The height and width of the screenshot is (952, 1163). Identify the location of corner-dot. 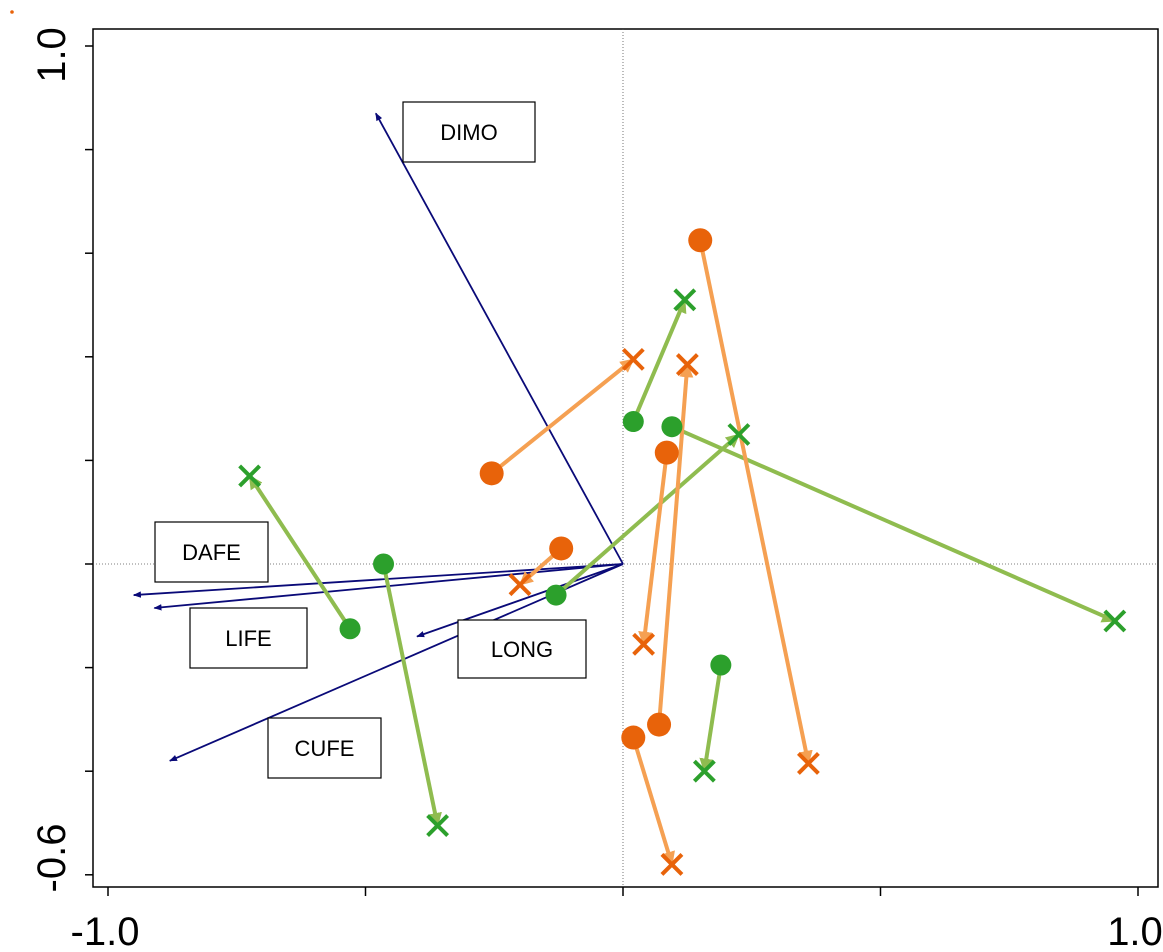
(12, 12).